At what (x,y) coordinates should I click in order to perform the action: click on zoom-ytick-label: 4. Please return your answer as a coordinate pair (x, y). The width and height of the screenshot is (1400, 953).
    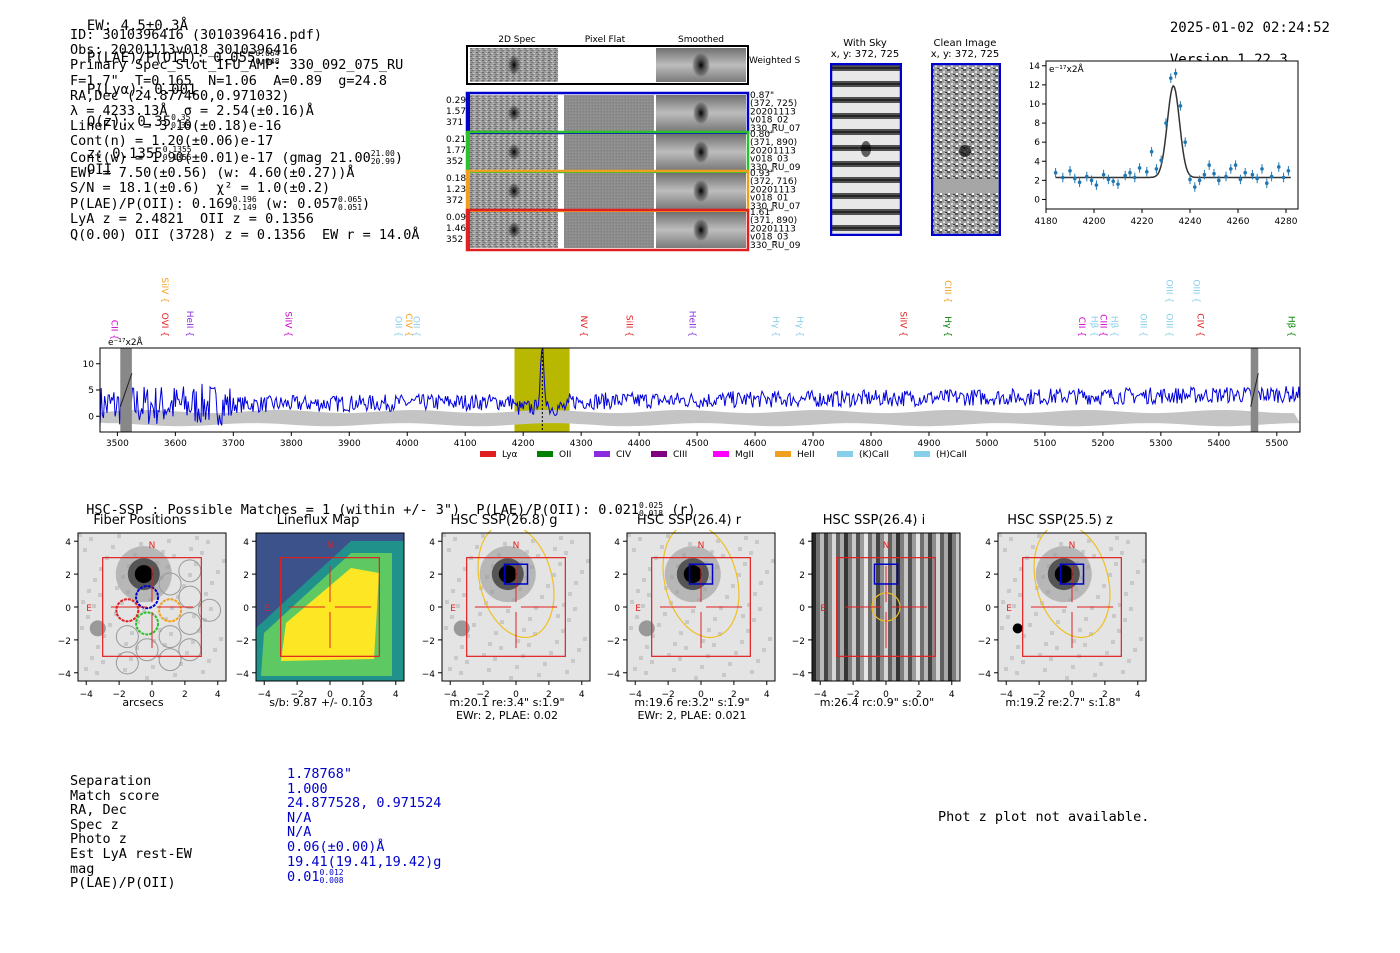
    Looking at the image, I should click on (1037, 162).